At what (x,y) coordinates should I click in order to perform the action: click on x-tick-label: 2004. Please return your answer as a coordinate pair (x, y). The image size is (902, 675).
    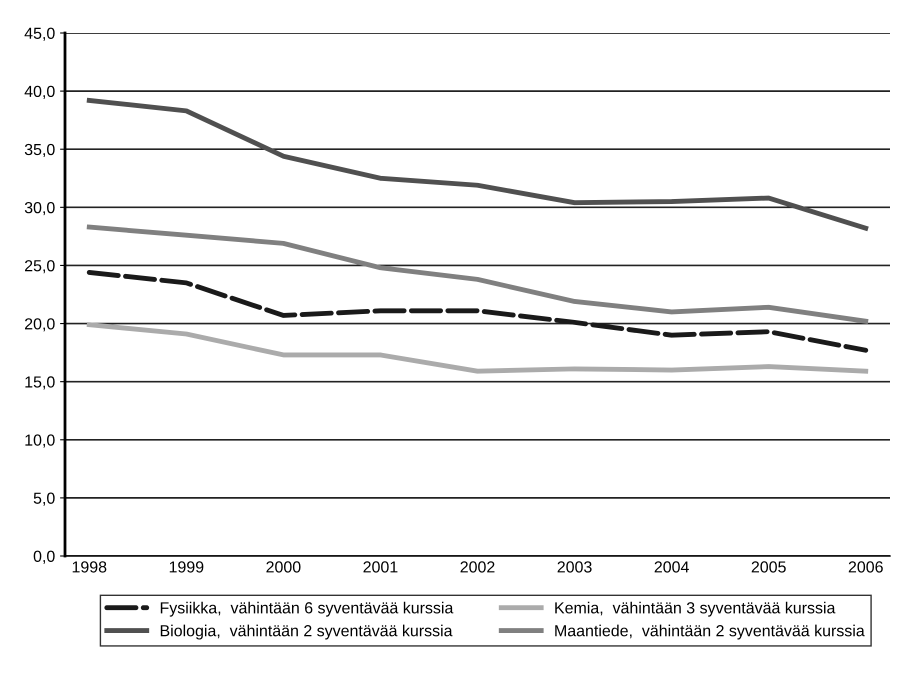
    Looking at the image, I should click on (671, 567).